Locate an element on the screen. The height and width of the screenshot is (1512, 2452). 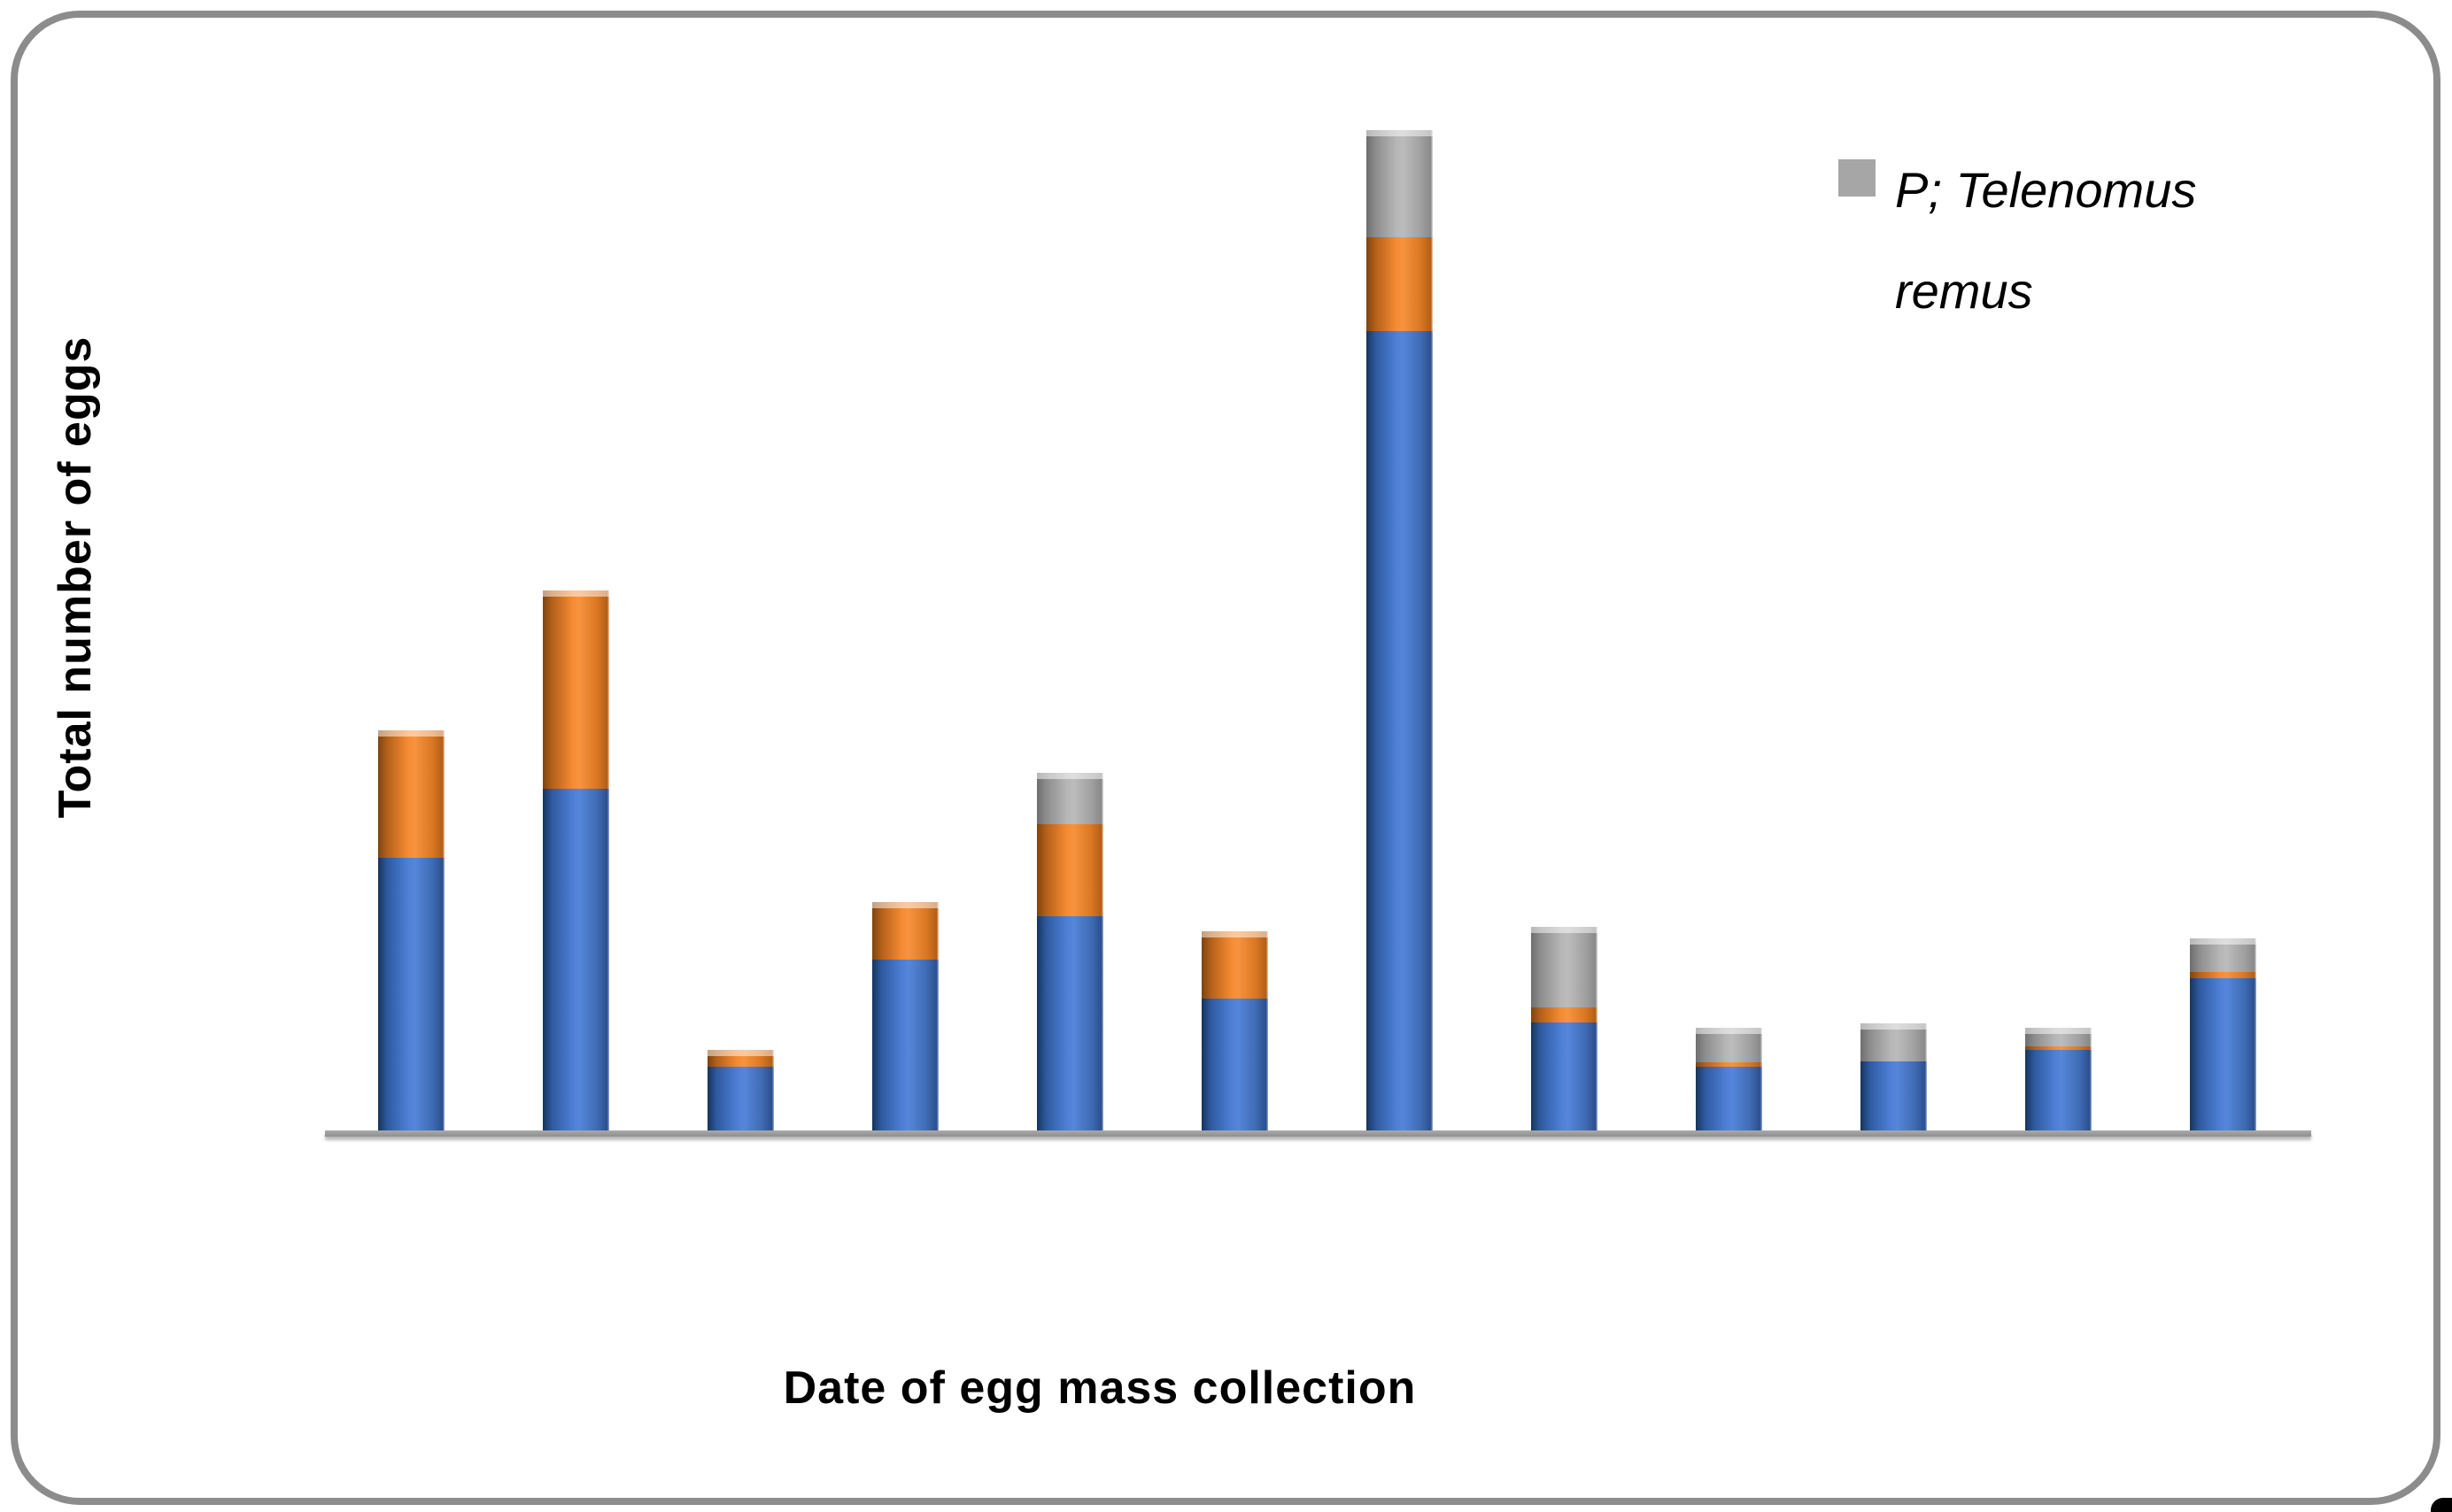
legend-swatch-gray is located at coordinates (1857, 178).